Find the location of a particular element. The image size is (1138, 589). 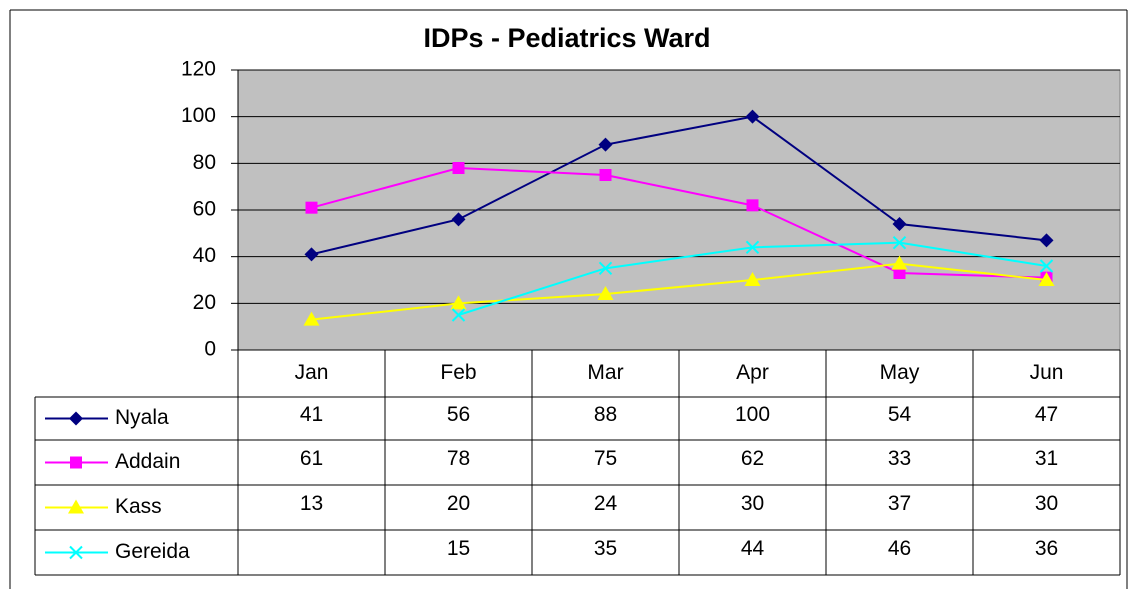

x-tick-label: May is located at coordinates (900, 372).